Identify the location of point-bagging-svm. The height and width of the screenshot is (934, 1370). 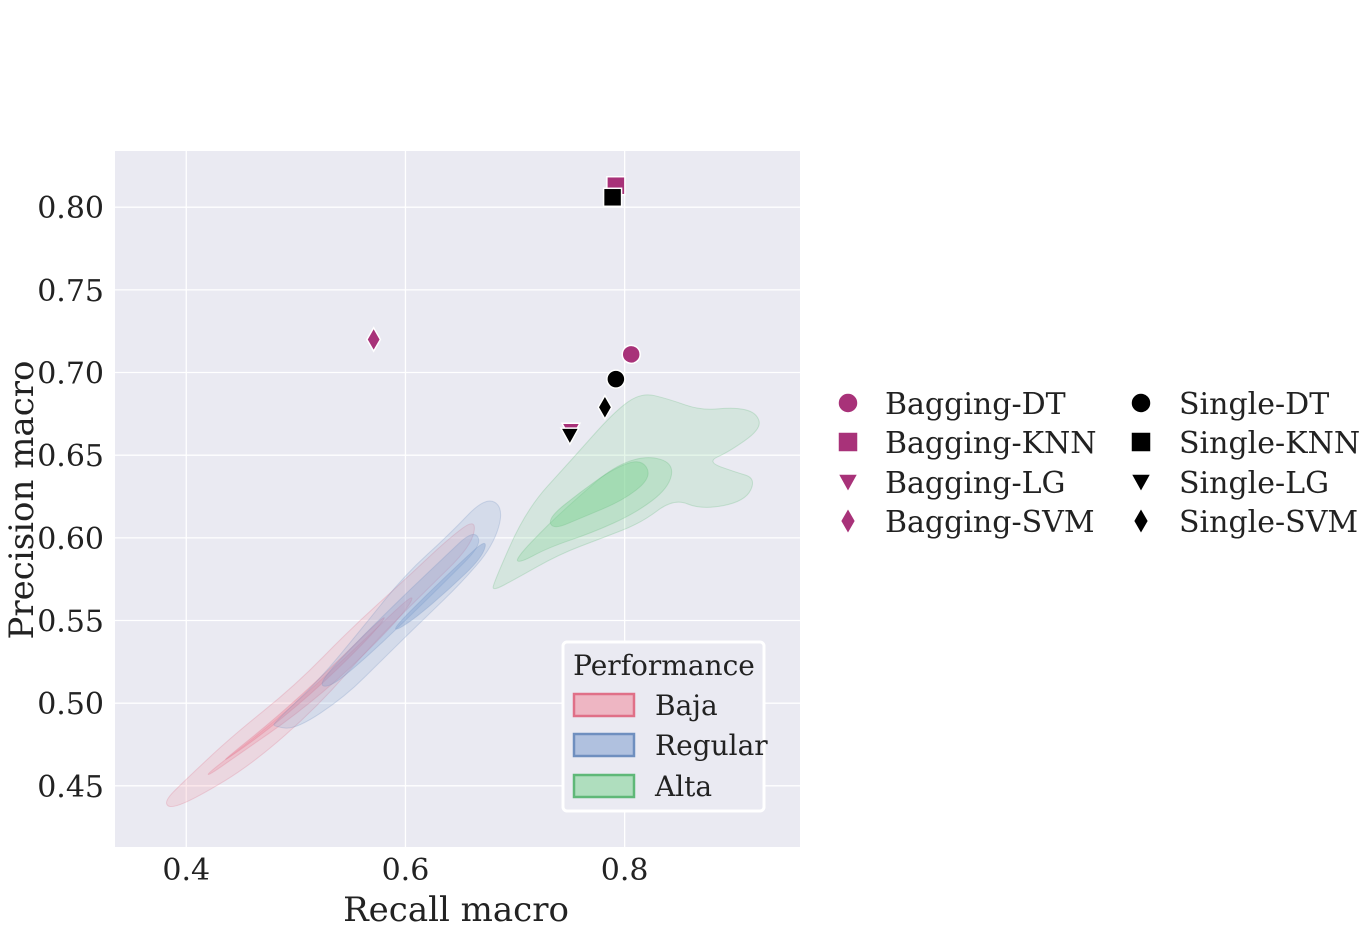
(374, 339).